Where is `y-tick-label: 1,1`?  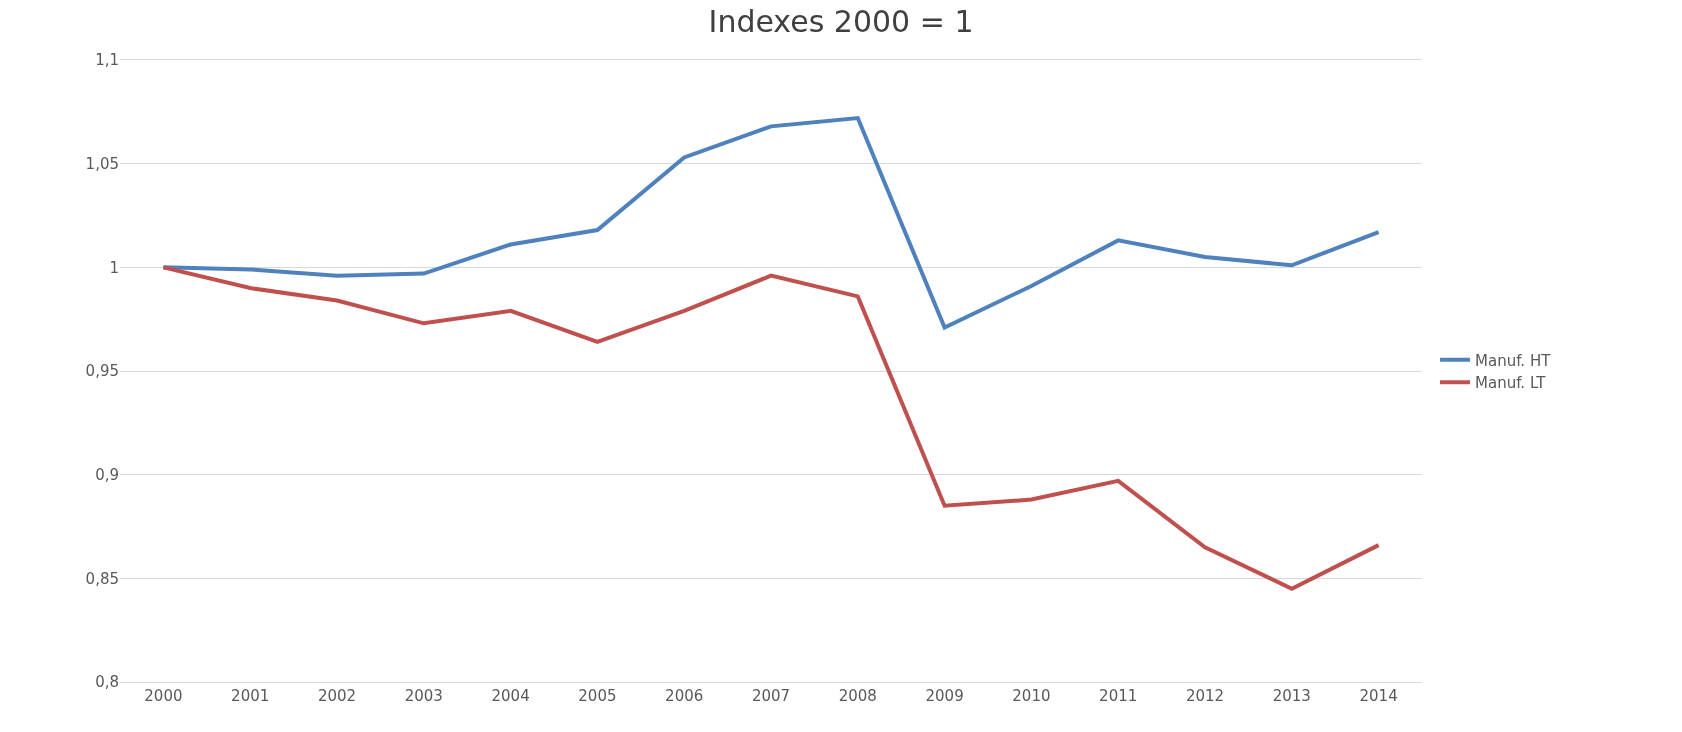 y-tick-label: 1,1 is located at coordinates (107, 60).